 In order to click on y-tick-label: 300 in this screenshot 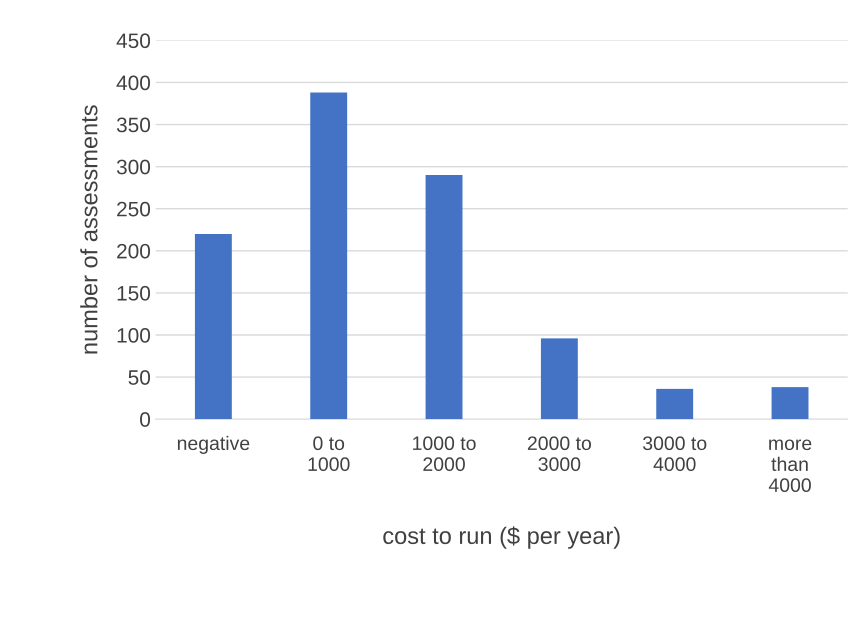, I will do `click(133, 167)`.